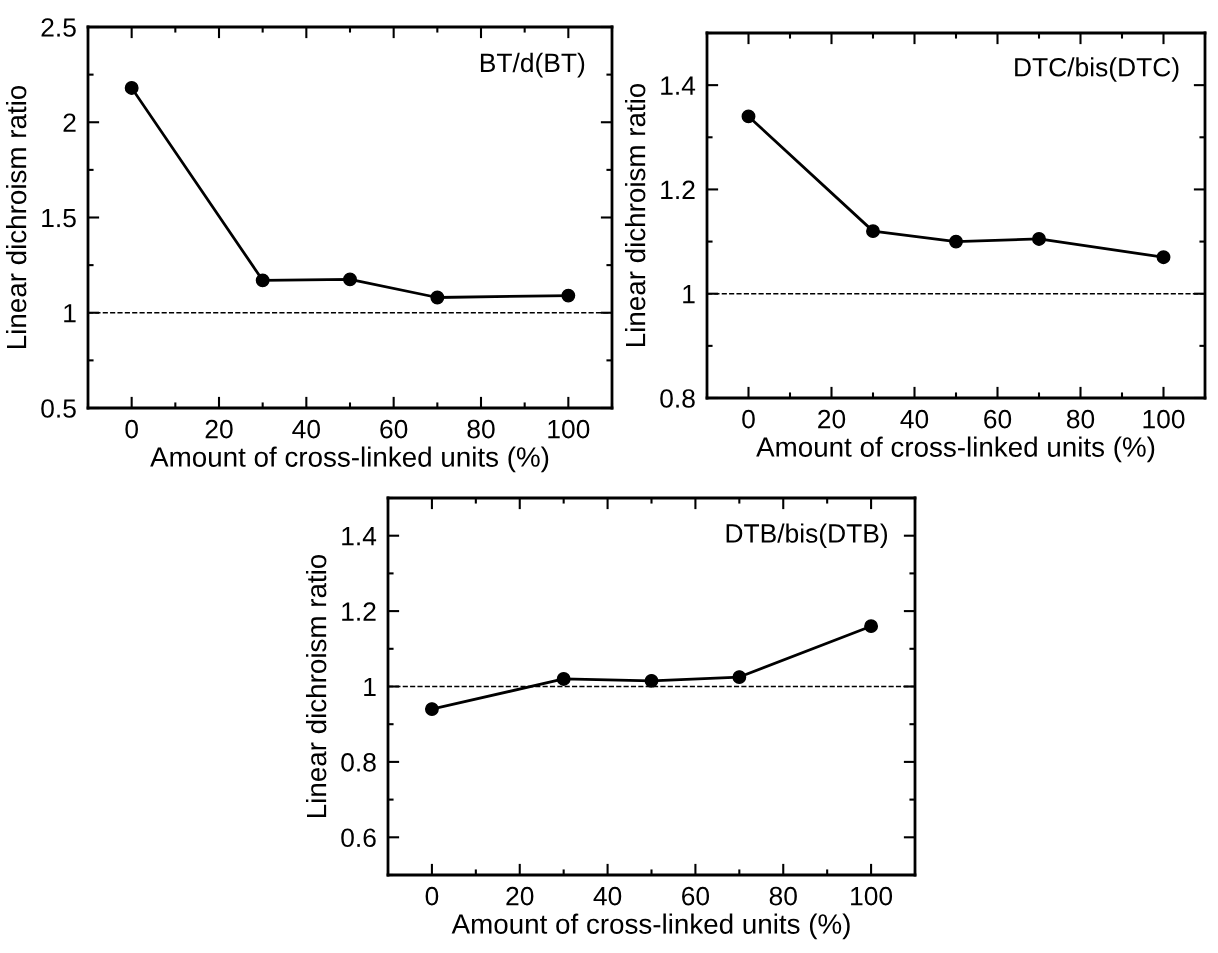  I want to click on annotation: BT/d(BT), so click(532, 65).